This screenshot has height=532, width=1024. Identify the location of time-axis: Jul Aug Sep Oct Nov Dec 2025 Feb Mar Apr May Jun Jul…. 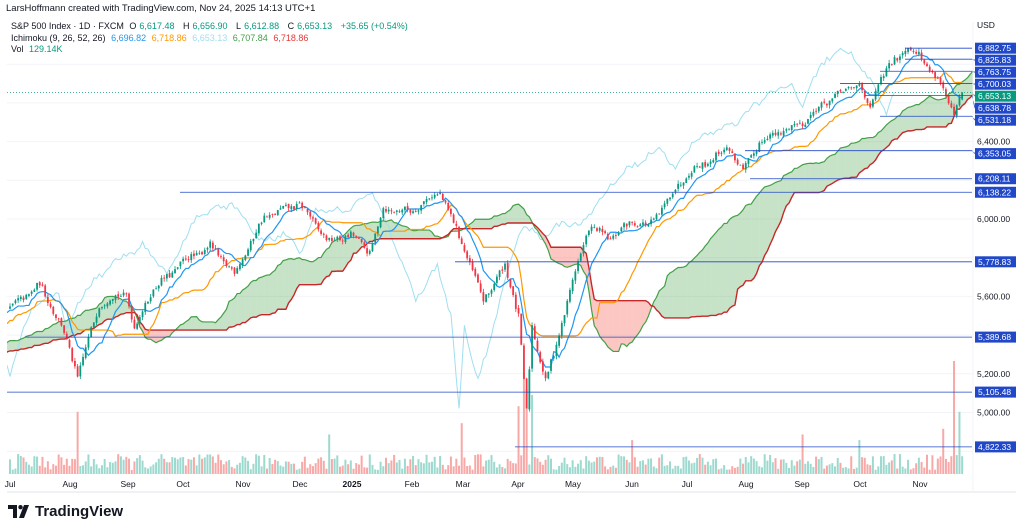
(467, 484).